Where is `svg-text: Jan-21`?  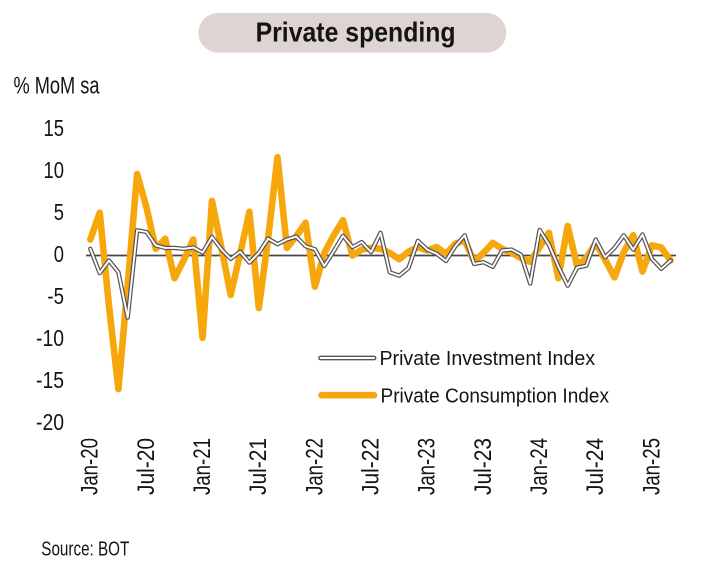
svg-text: Jan-21 is located at coordinates (202, 466).